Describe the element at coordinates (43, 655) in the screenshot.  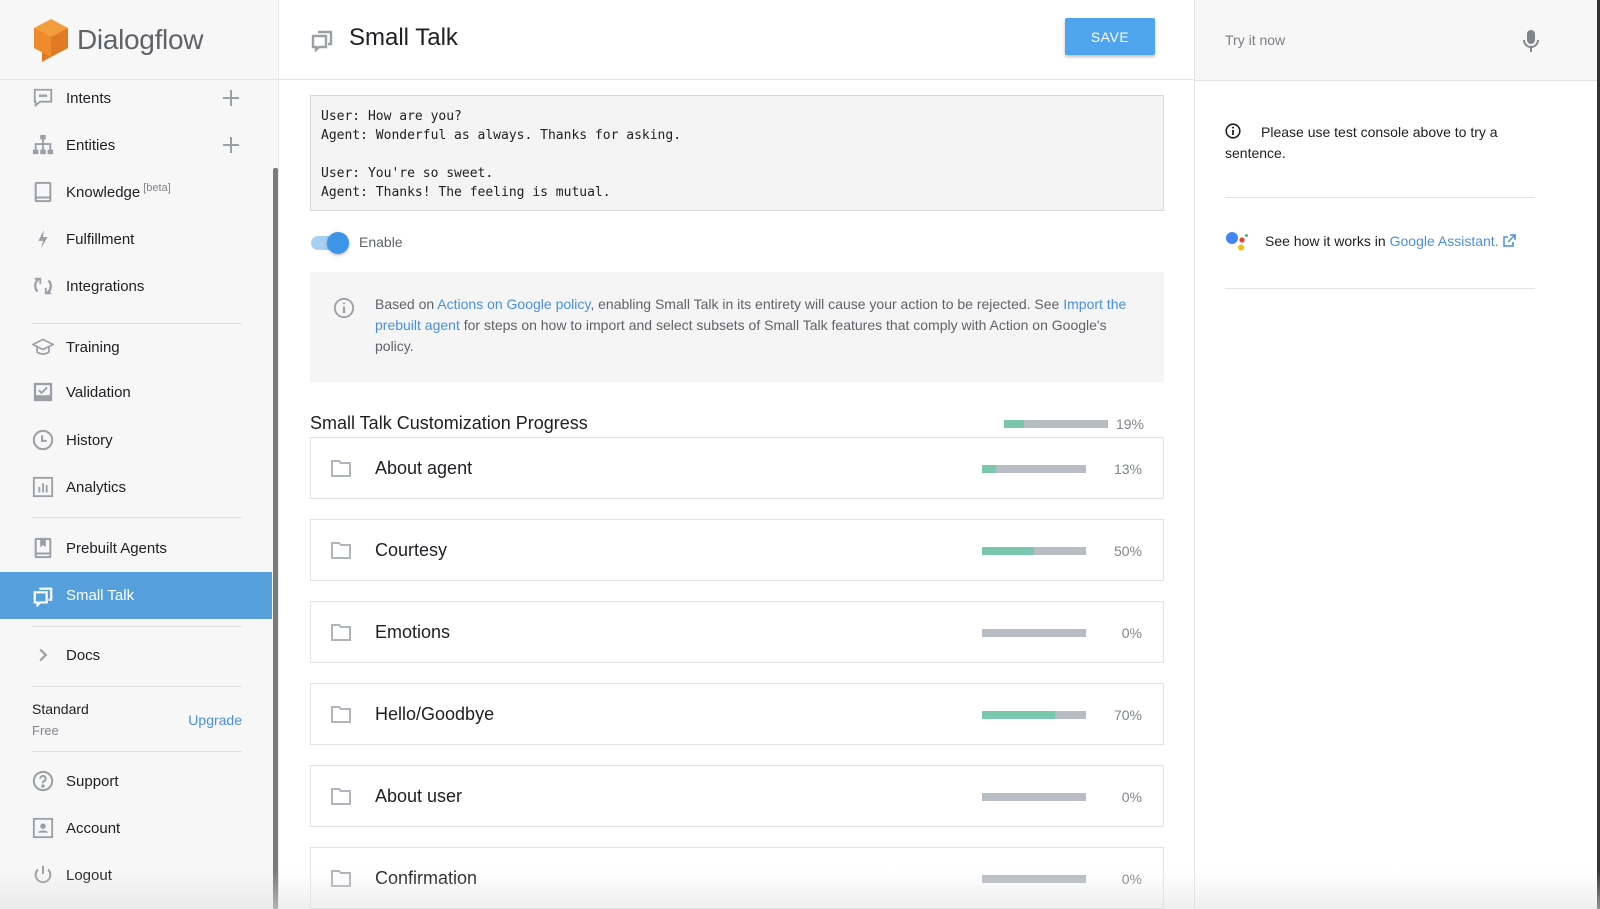
I see `chevron-right-icon` at that location.